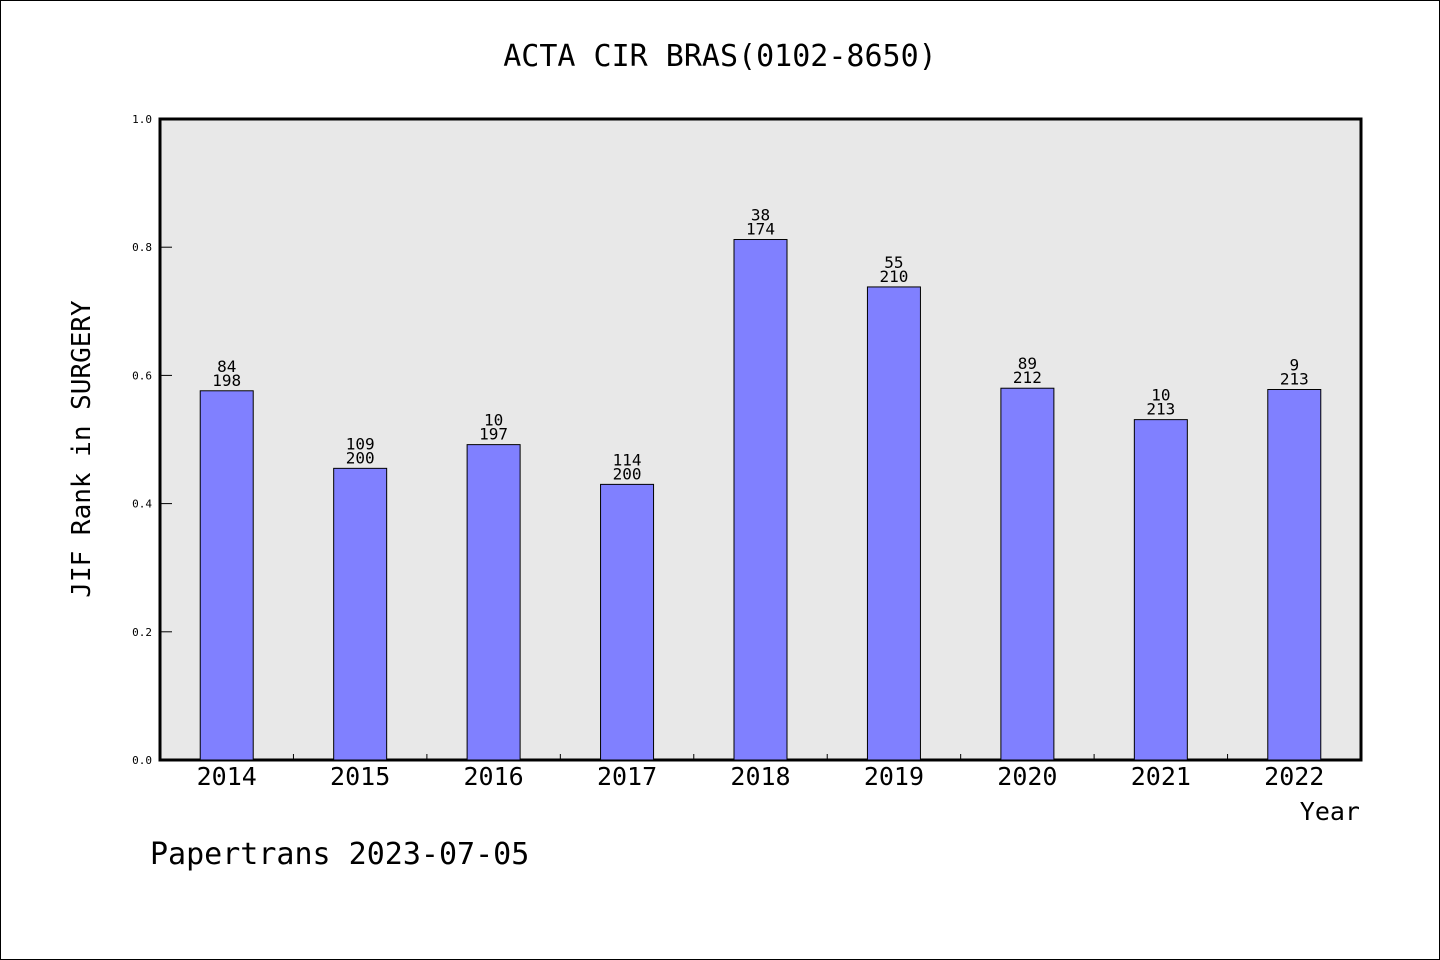 Image resolution: width=1440 pixels, height=960 pixels. I want to click on x-tick-label: 2018, so click(760, 776).